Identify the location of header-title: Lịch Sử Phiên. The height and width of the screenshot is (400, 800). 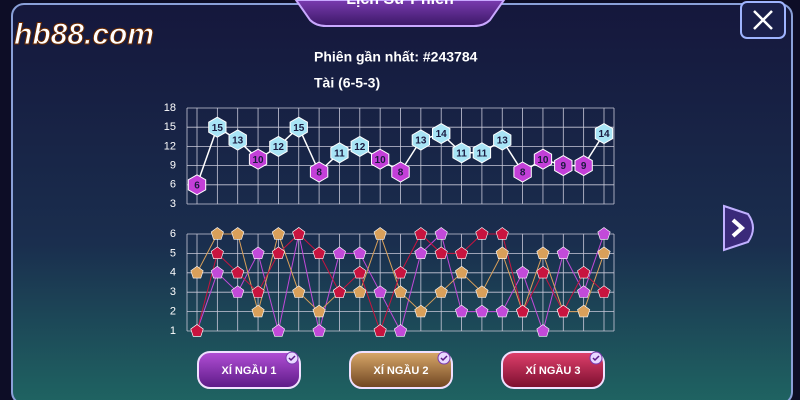
(400, 4).